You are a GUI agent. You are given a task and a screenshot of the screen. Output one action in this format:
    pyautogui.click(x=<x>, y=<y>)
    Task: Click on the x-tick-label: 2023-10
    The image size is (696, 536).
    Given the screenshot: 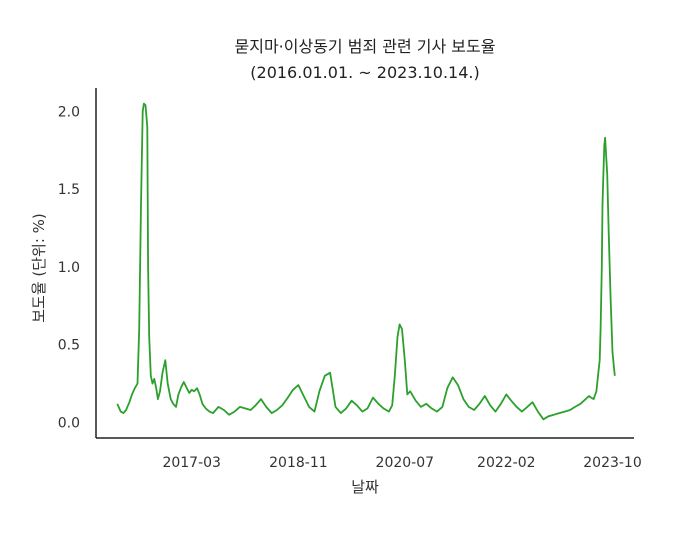 What is the action you would take?
    pyautogui.click(x=612, y=463)
    